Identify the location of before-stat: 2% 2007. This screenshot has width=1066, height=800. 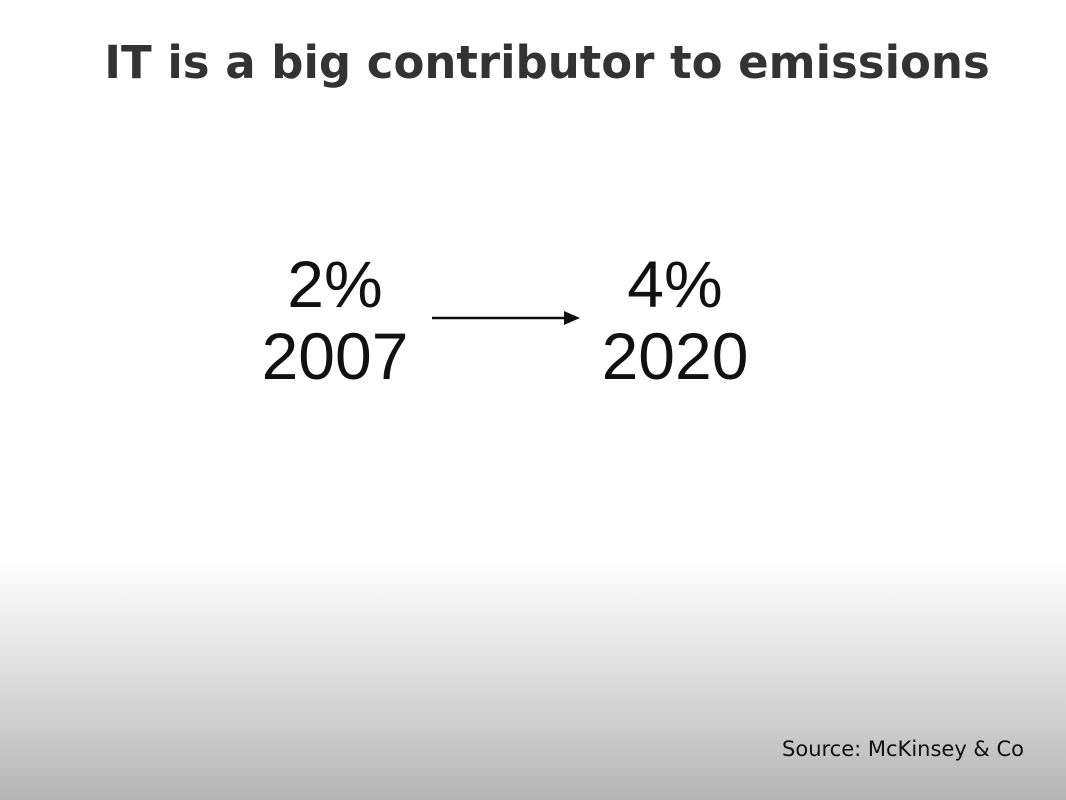
(335, 320).